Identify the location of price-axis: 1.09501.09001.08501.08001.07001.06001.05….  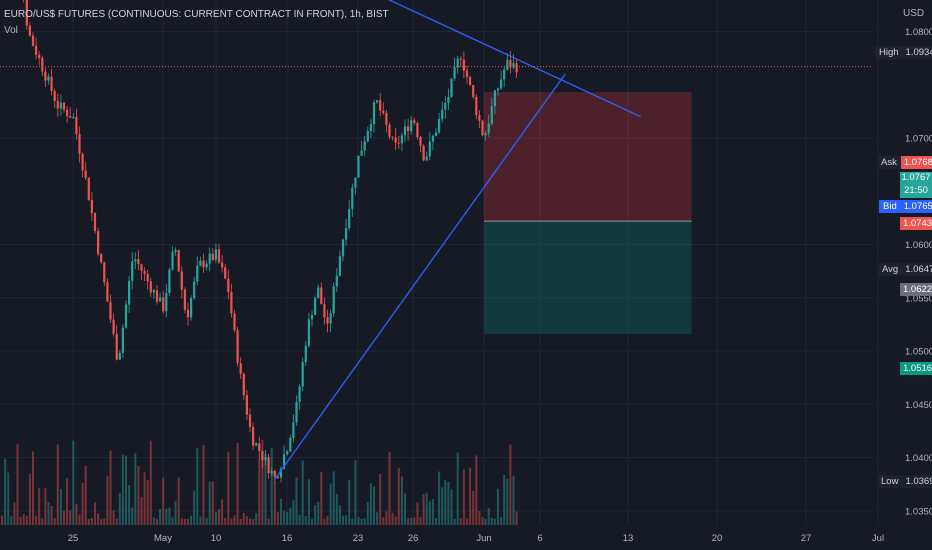
(918, 258).